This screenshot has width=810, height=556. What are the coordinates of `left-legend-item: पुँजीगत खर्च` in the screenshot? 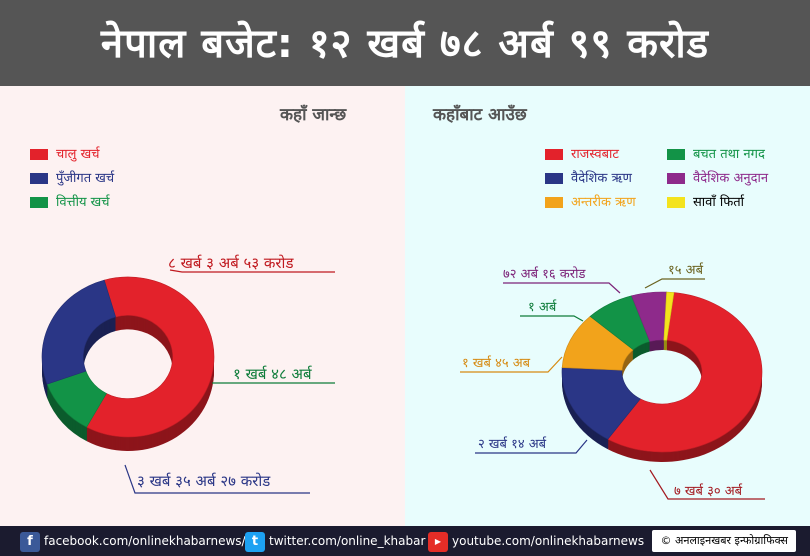 It's located at (72, 177).